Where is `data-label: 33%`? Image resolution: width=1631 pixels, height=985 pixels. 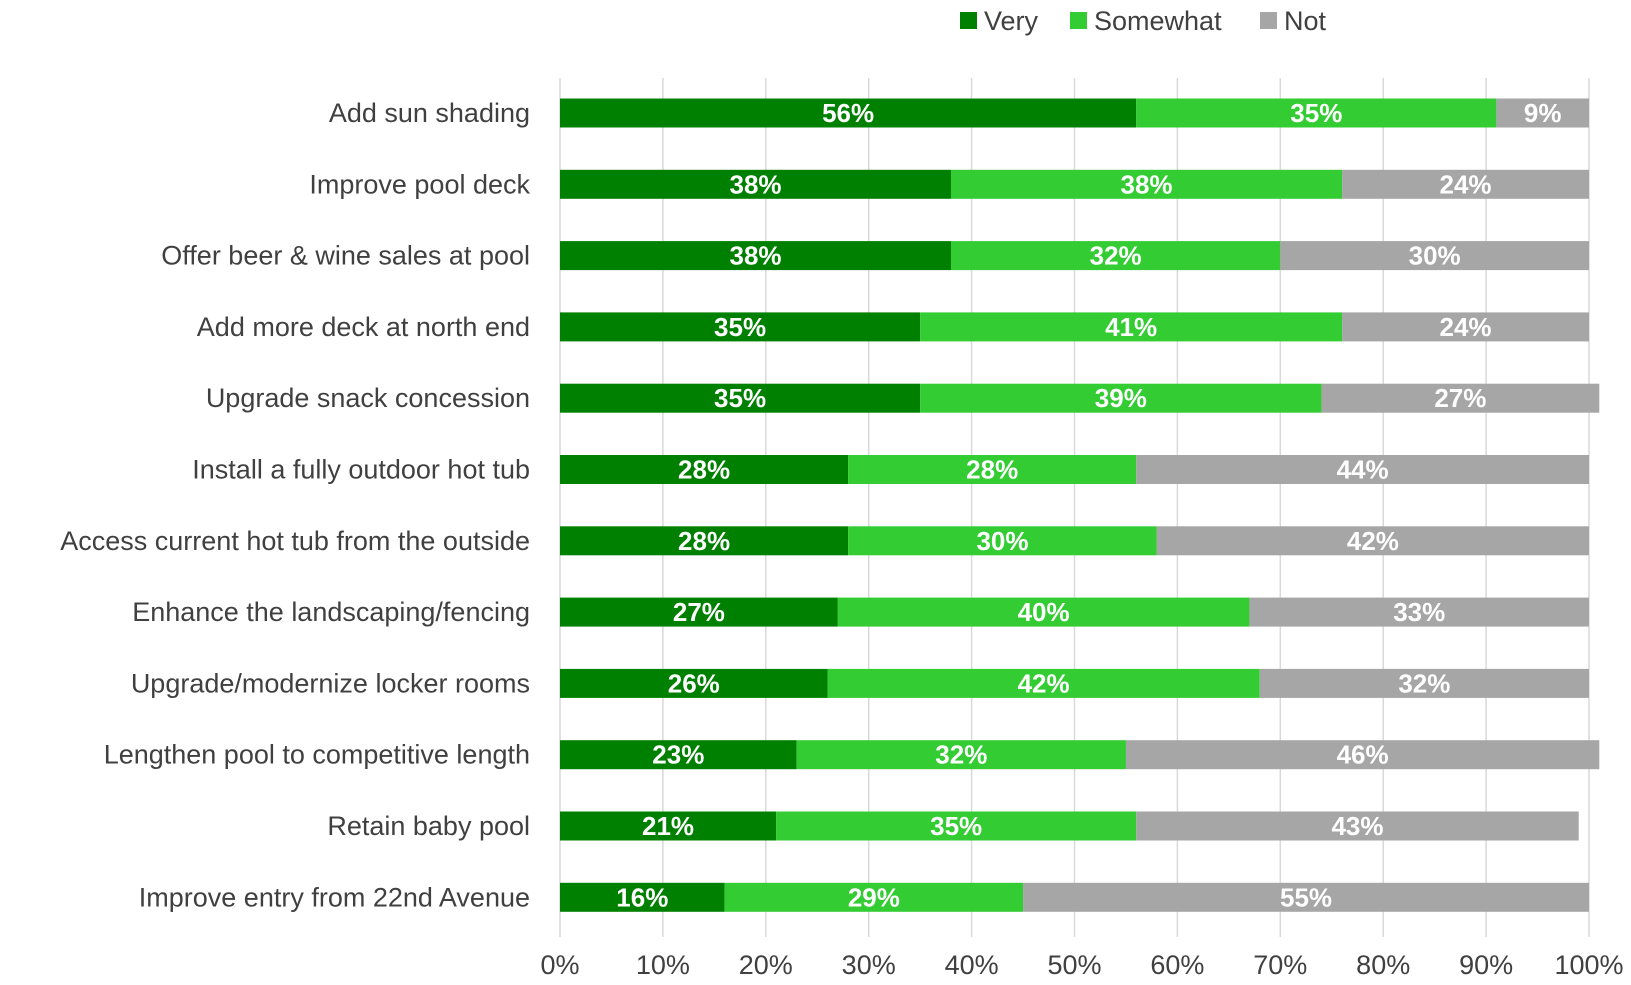 data-label: 33% is located at coordinates (1419, 612).